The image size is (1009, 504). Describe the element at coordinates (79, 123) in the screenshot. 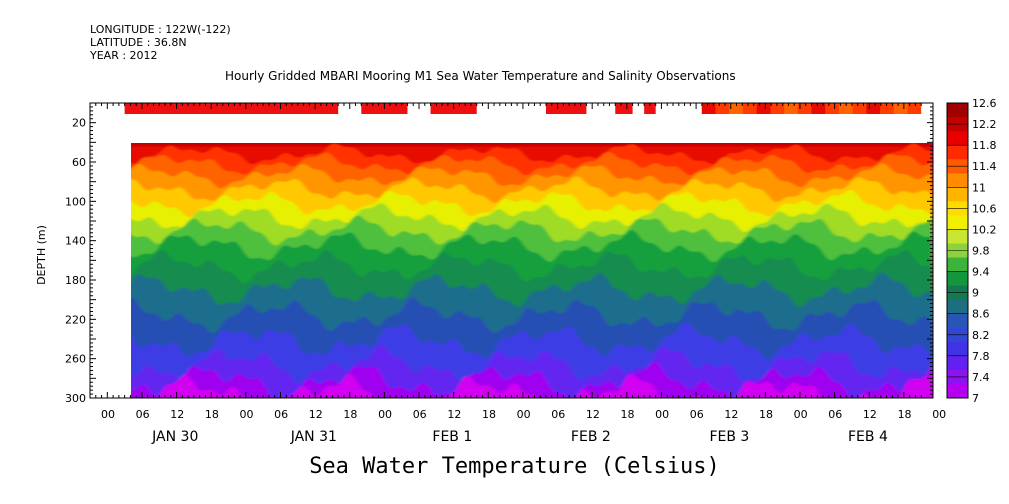

I see `y-tick-label: 20` at that location.